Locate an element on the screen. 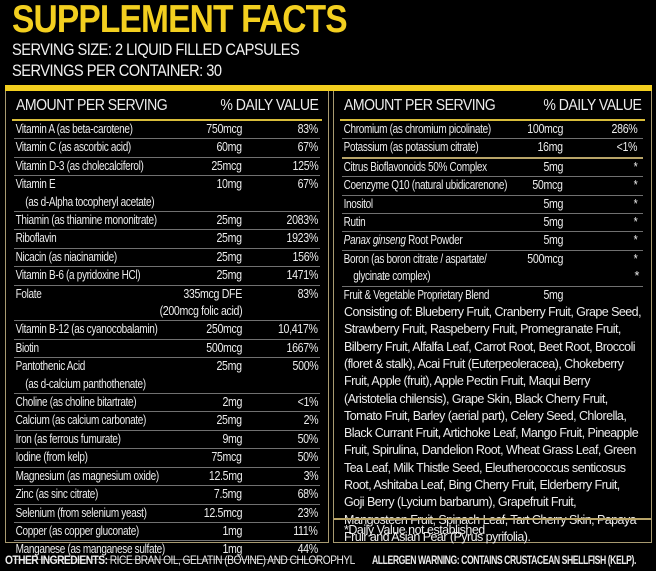  nutrient-daily-value: 286% is located at coordinates (624, 129).